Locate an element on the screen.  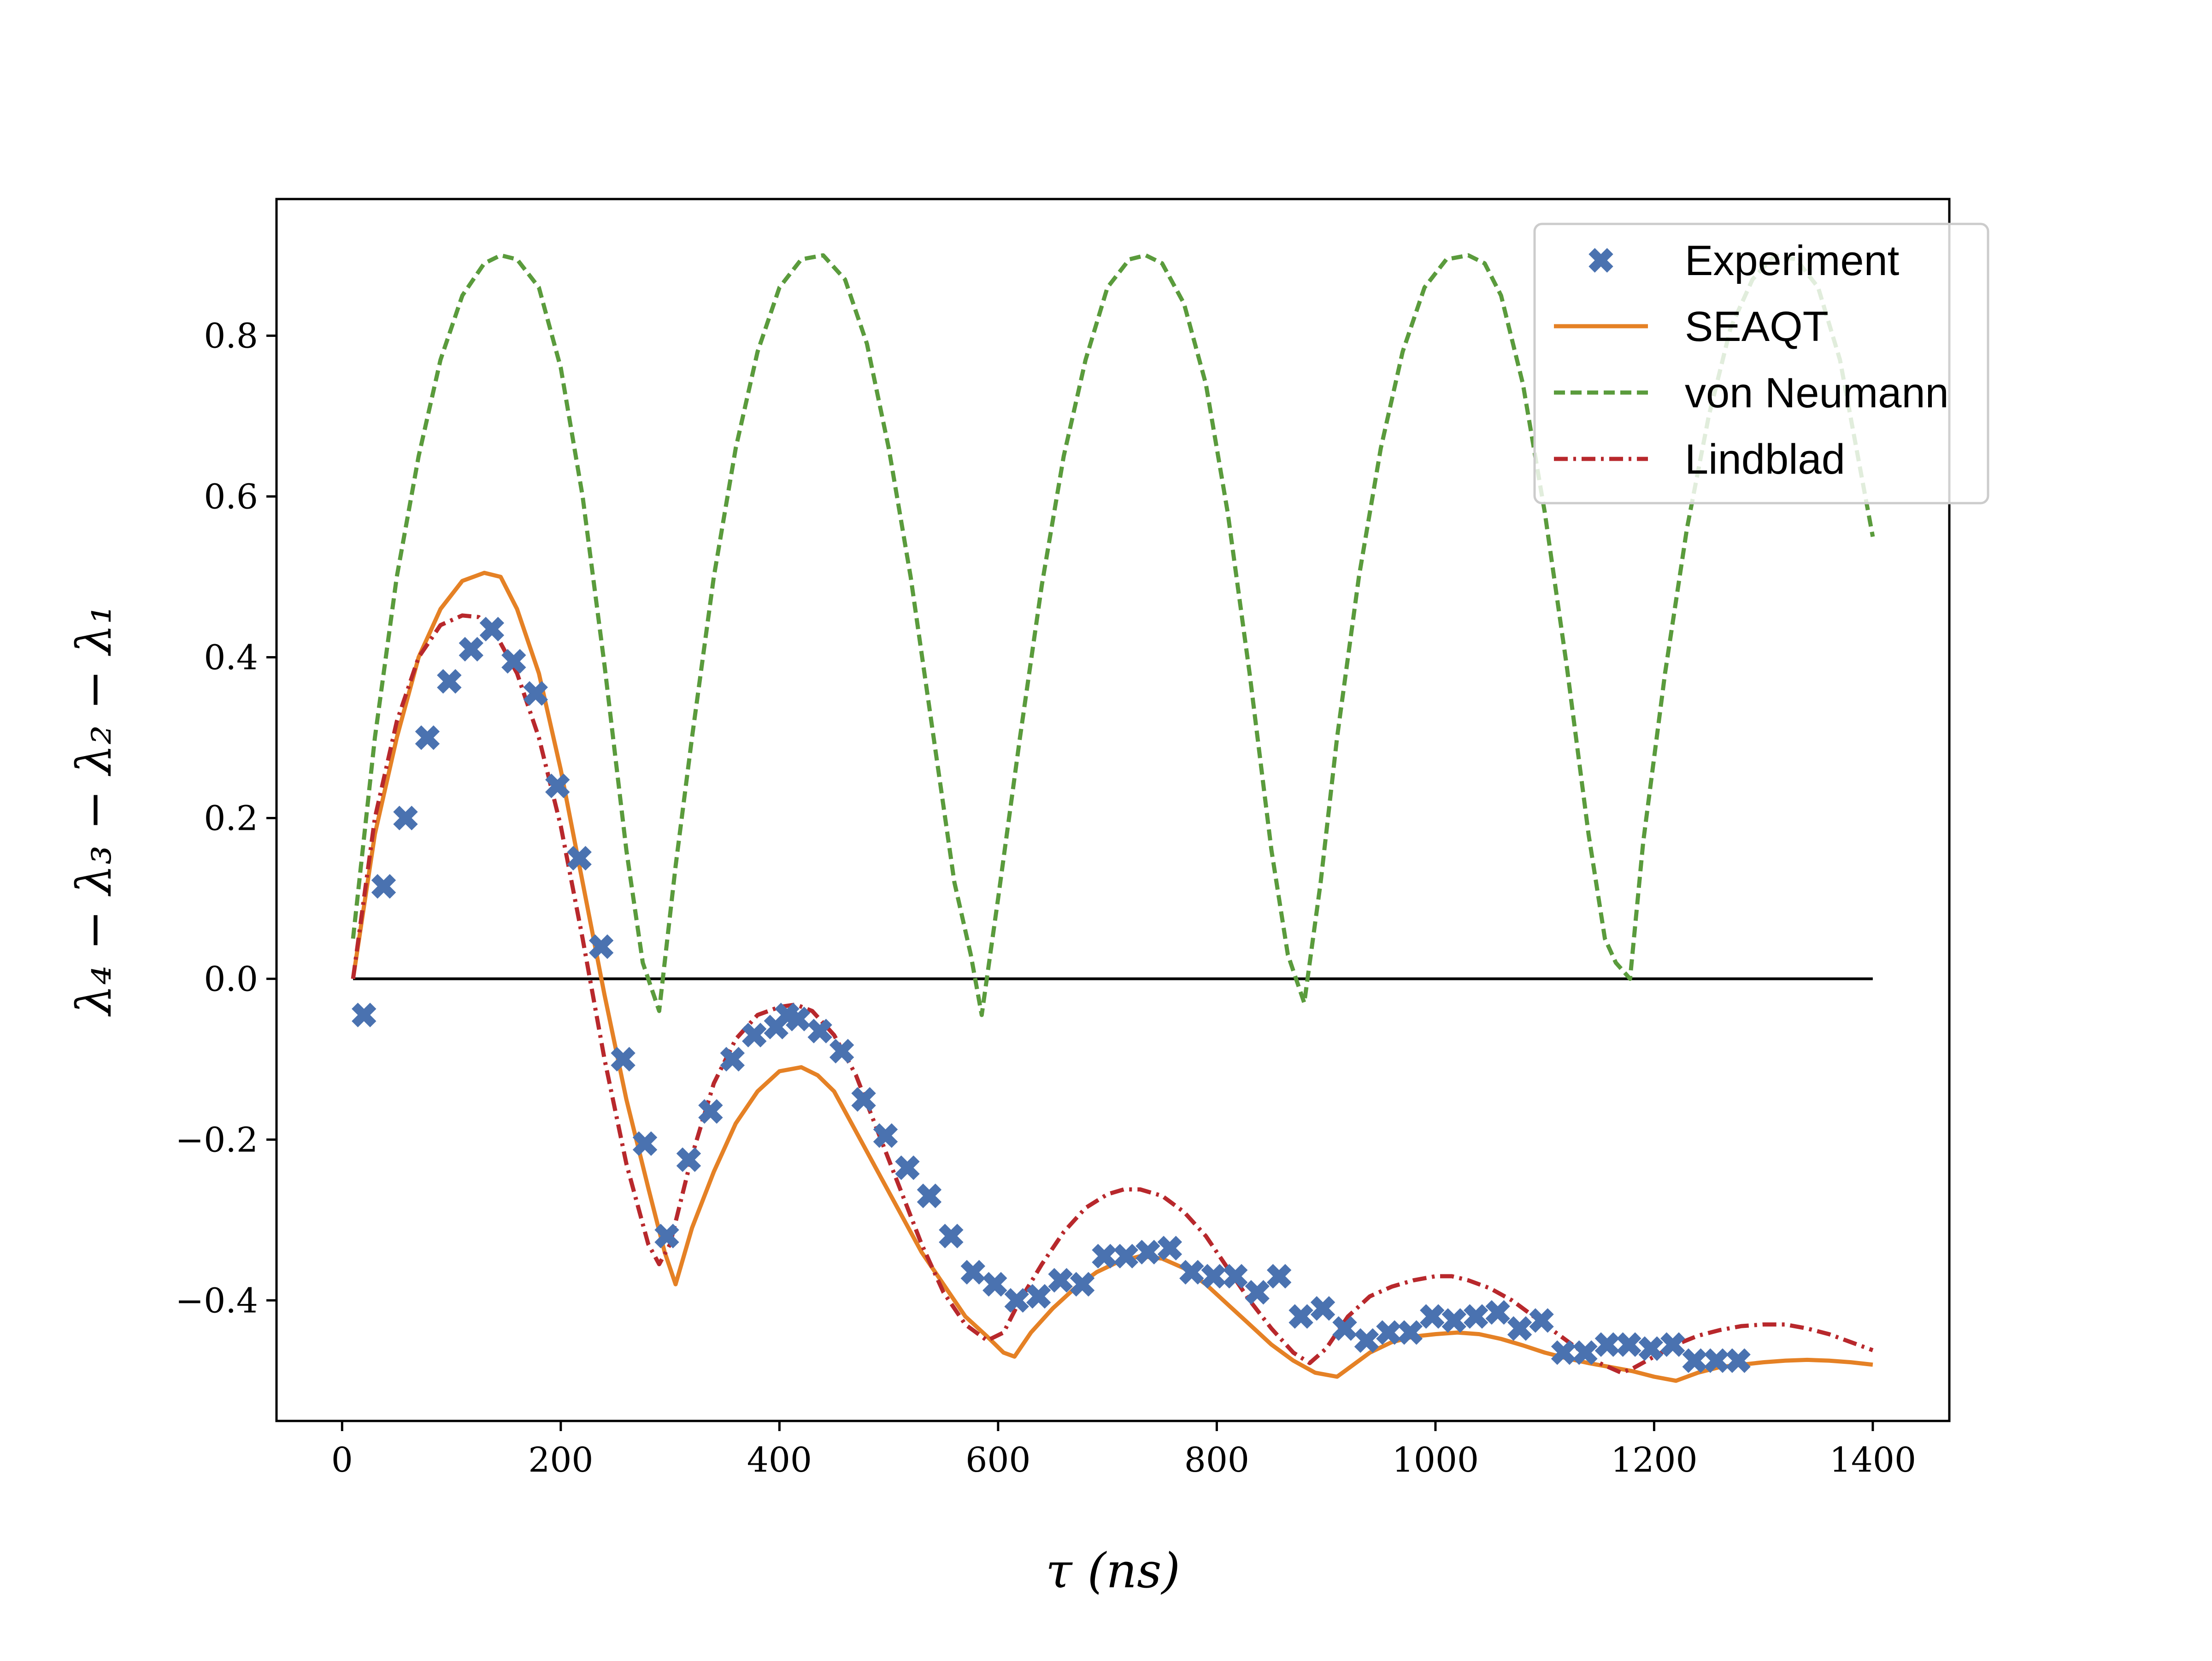
x-tick-label: 1400 is located at coordinates (1873, 1460).